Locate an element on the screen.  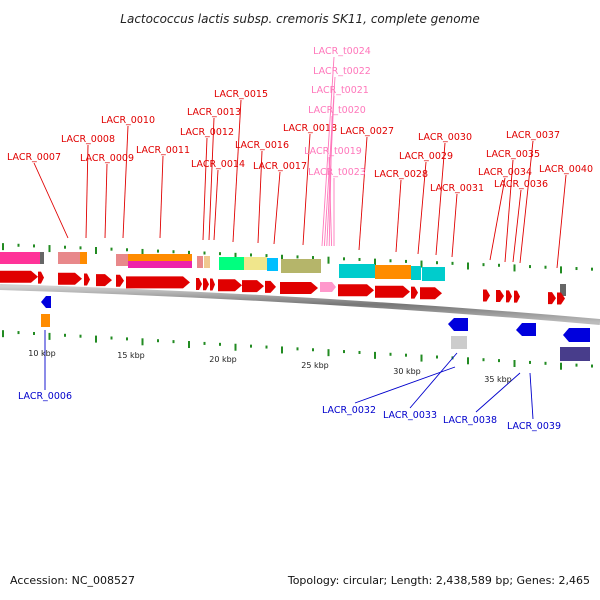
forward-gene-label: LACR_0029 is located at coordinates (426, 156).